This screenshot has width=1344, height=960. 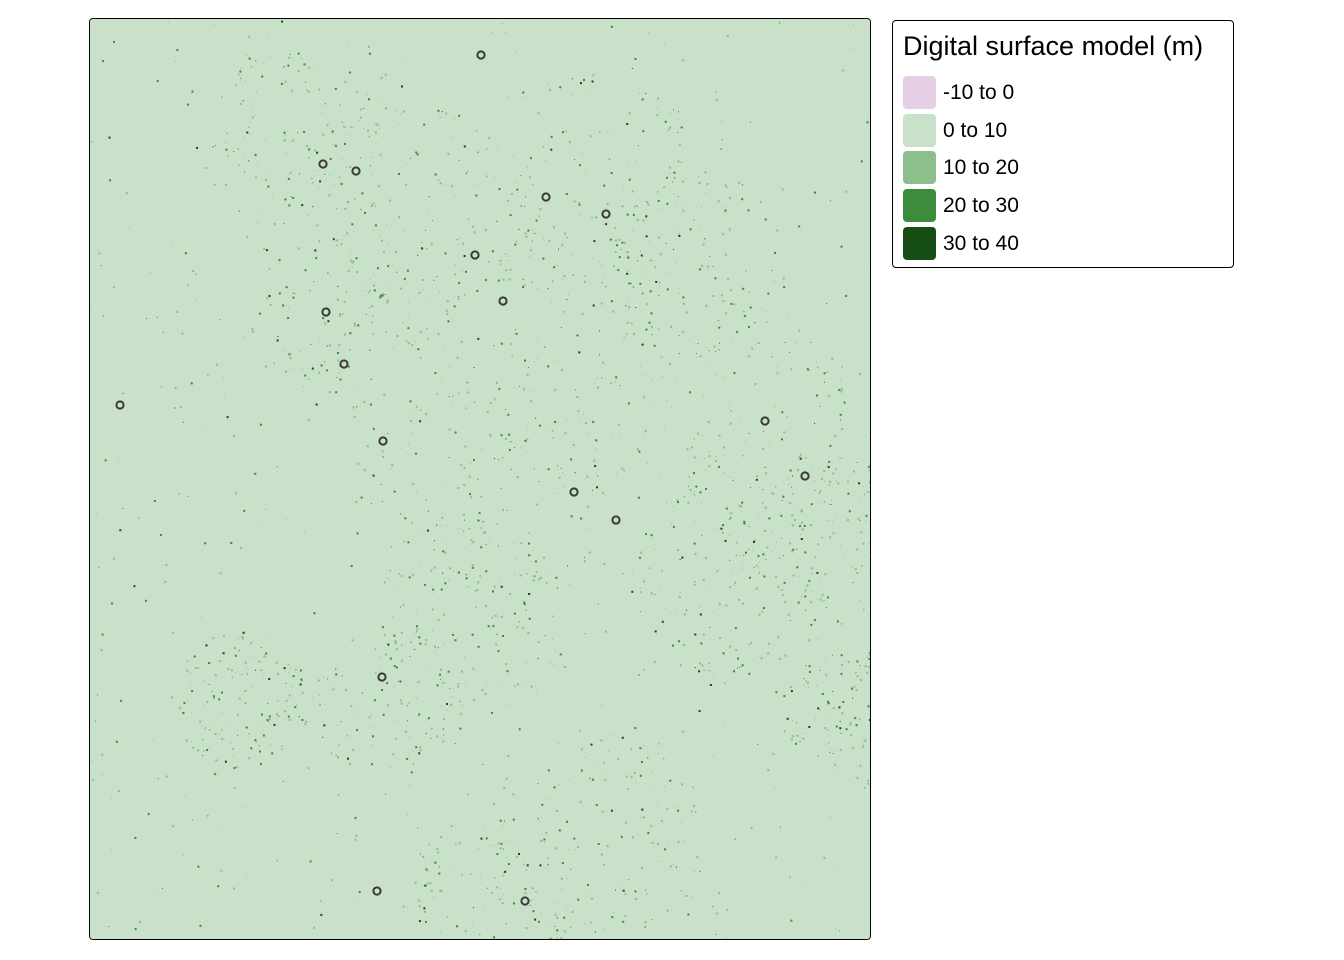 I want to click on legend-swatch, so click(x=919, y=205).